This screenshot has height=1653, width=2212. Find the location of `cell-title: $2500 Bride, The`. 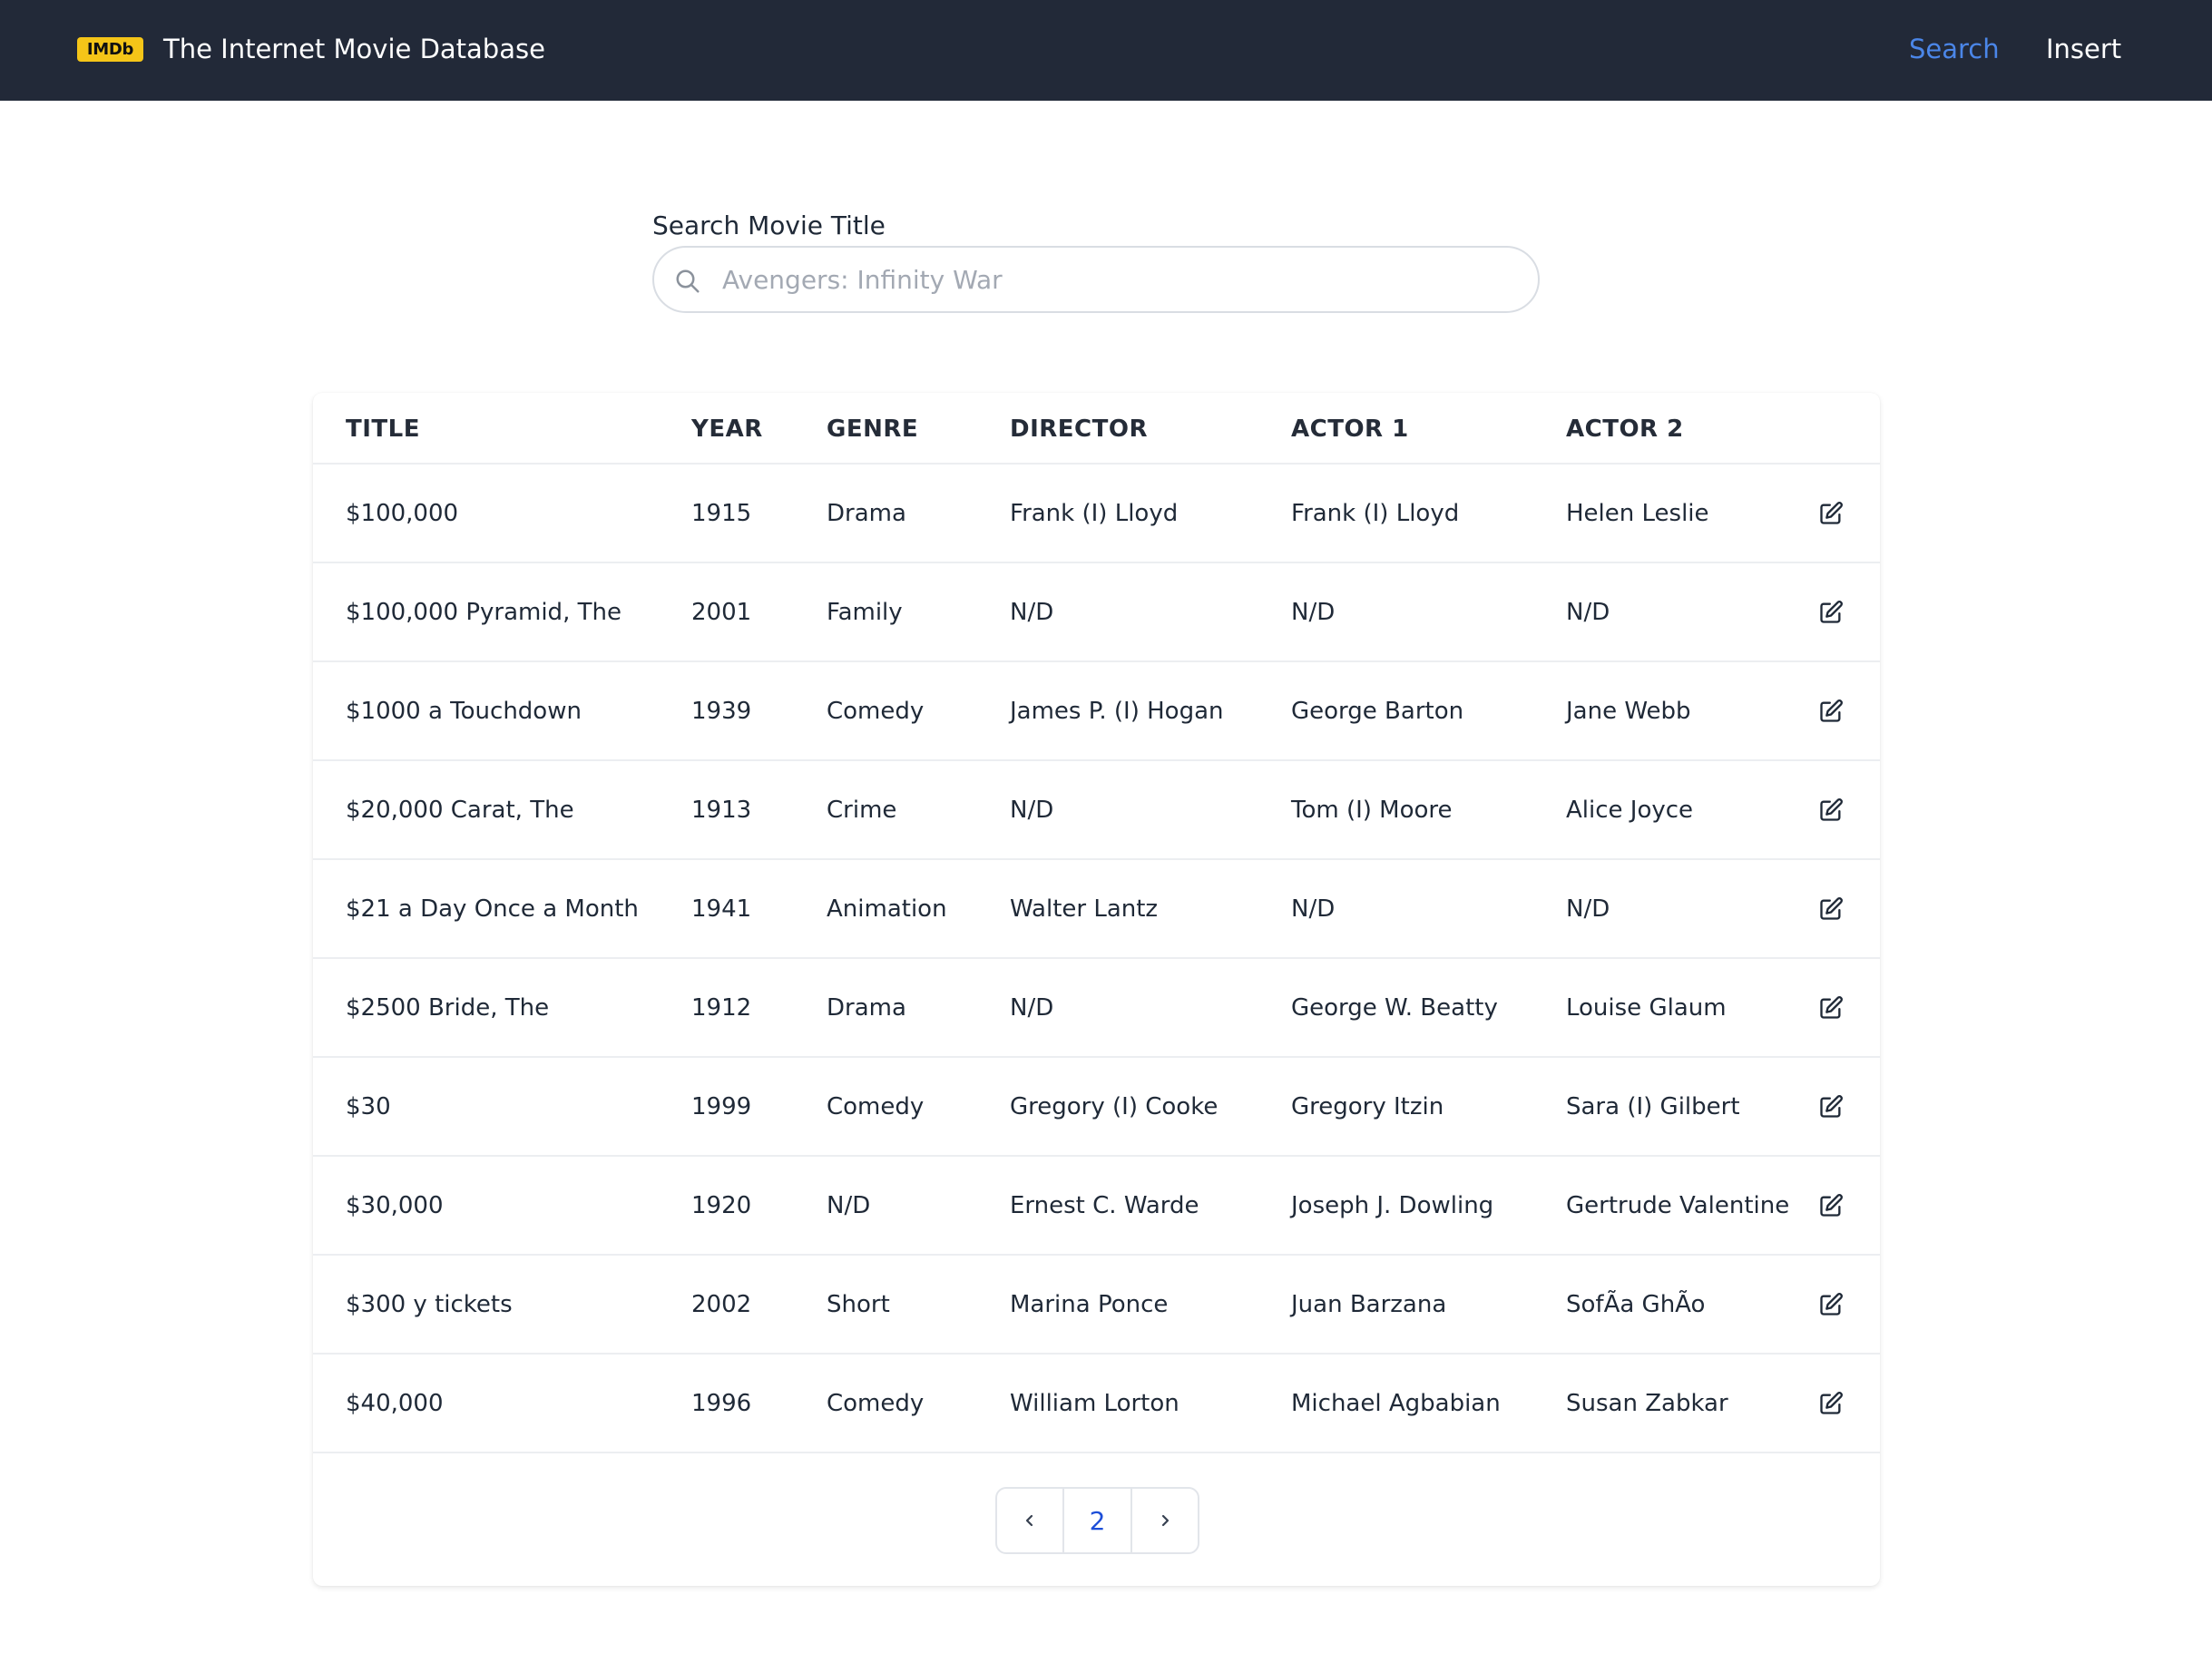

cell-title: $2500 Bride, The is located at coordinates (448, 1008).